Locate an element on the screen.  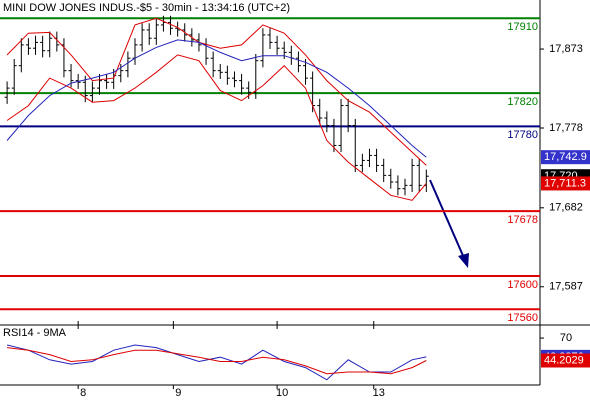
level-label: 17910 is located at coordinates (522, 27).